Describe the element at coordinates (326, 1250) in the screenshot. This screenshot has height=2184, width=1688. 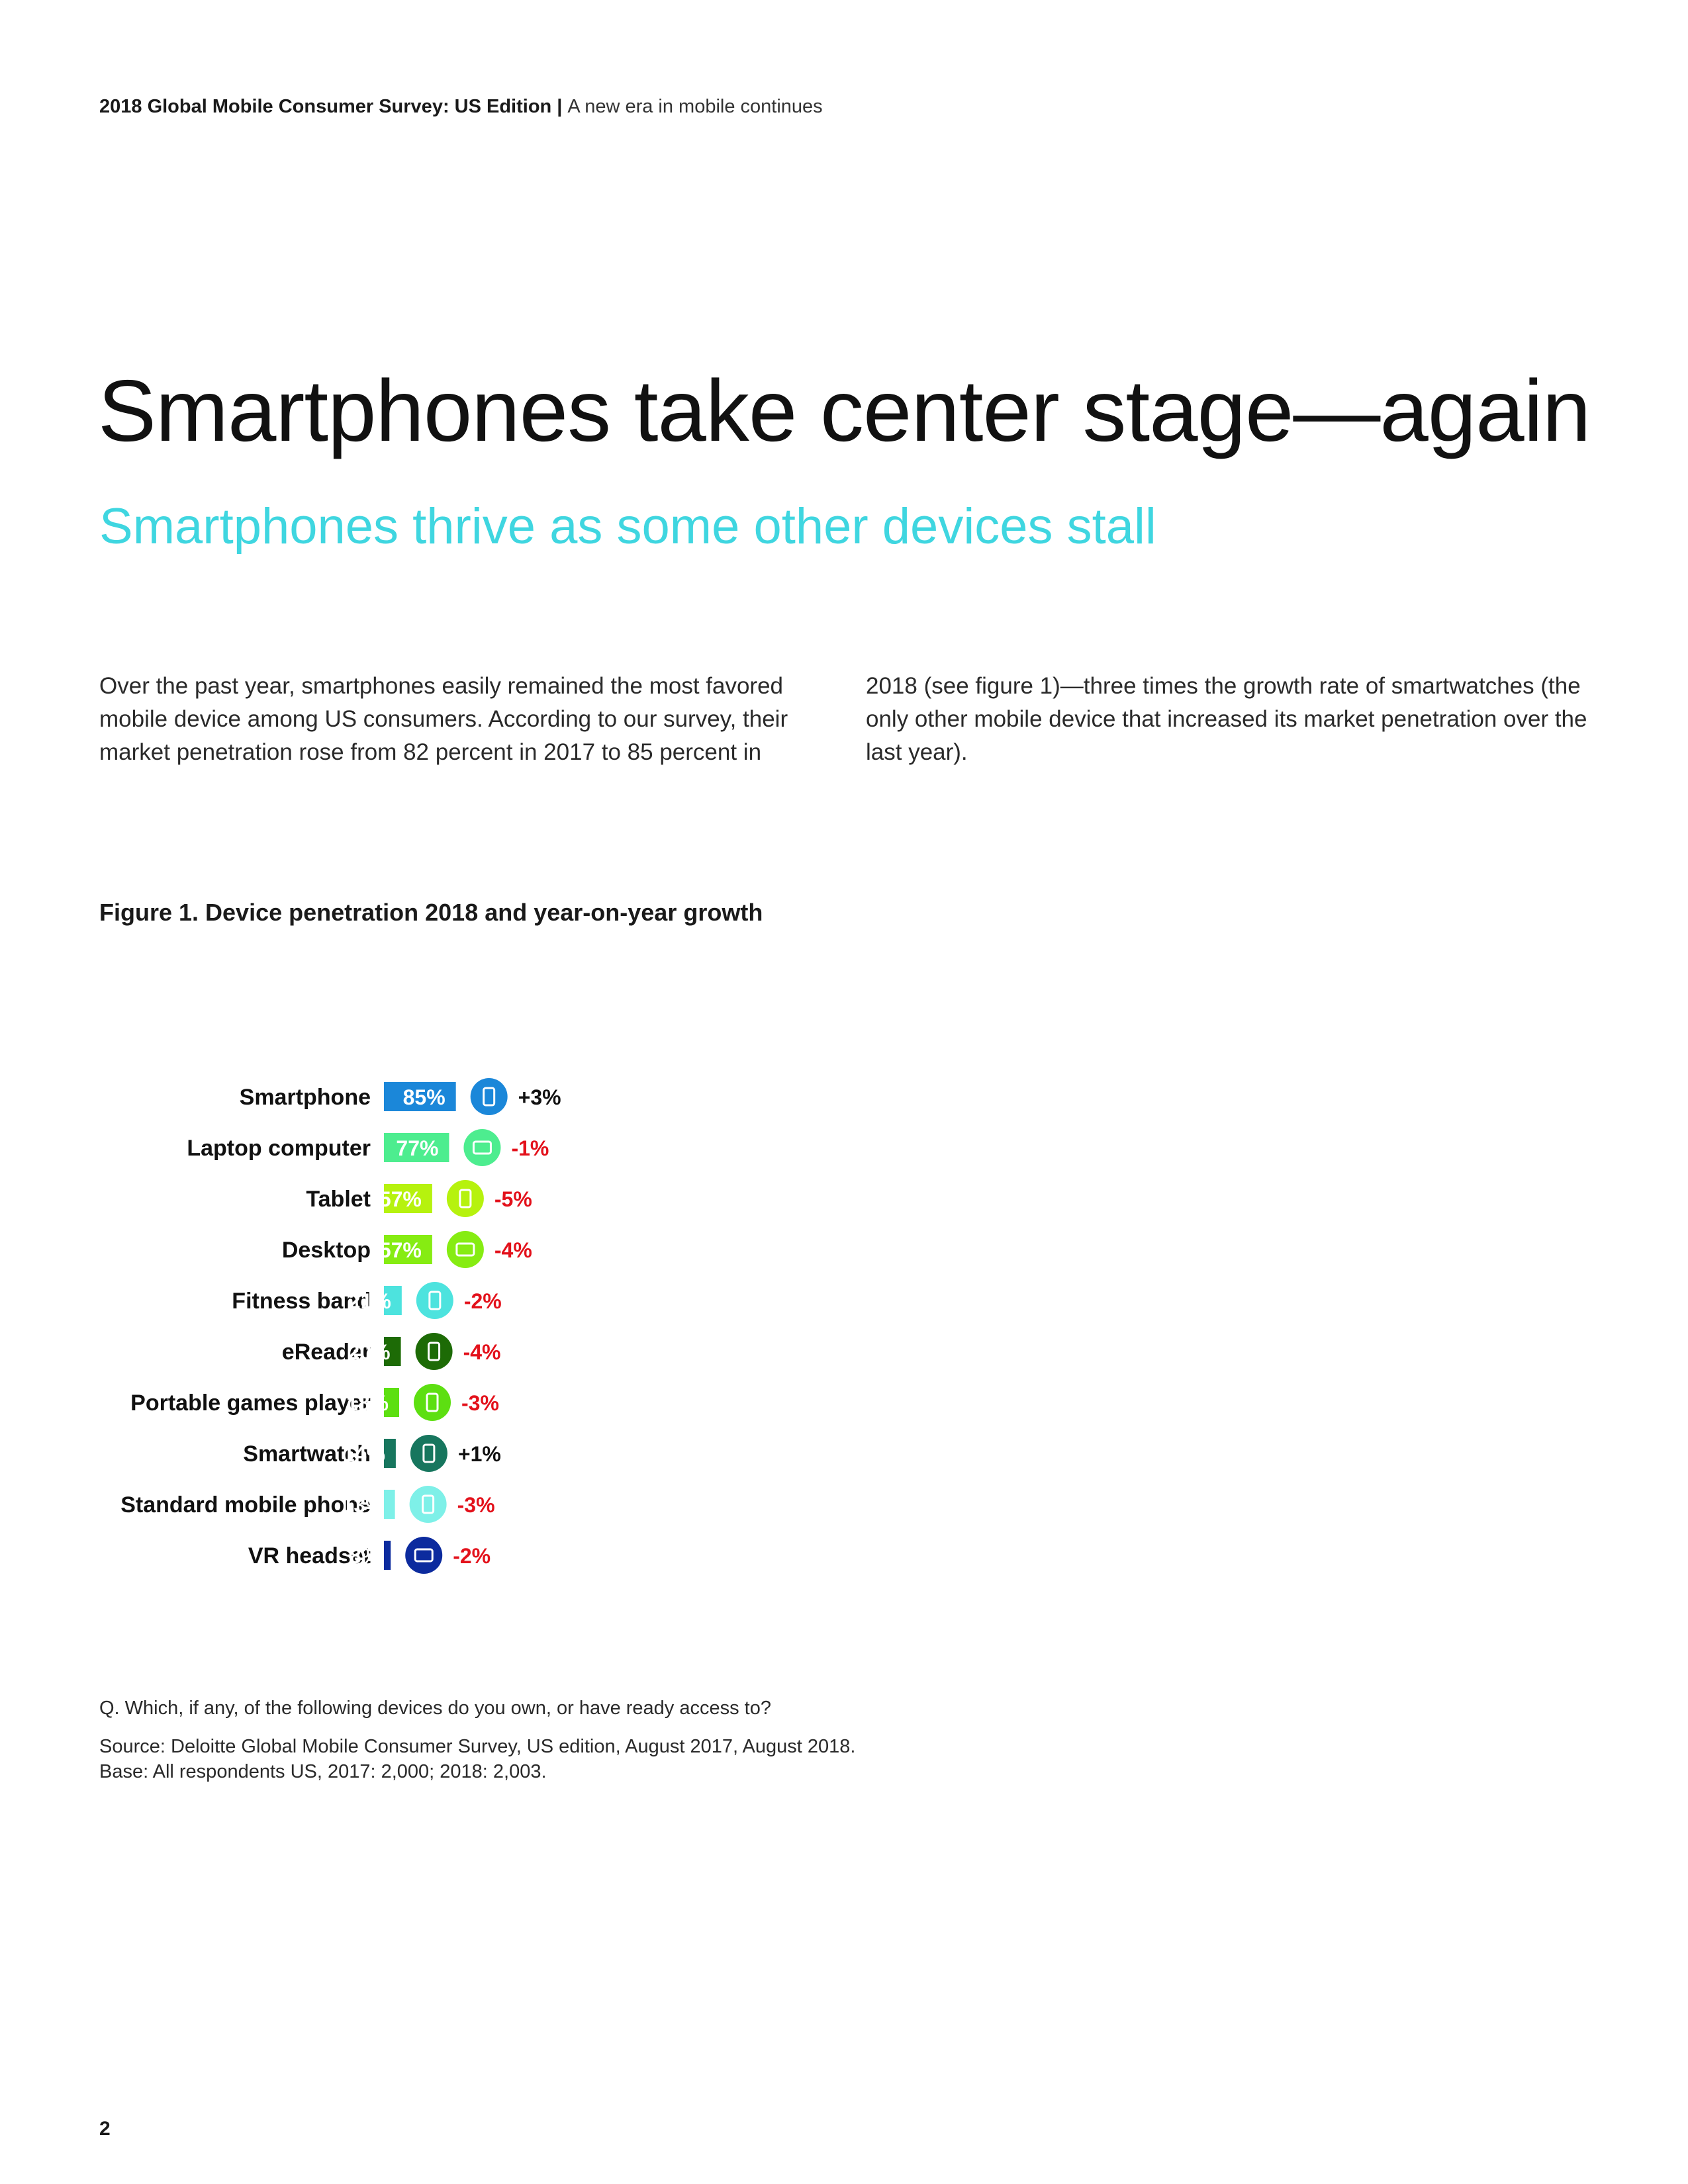
I see `category-label-desktop: Desktop` at that location.